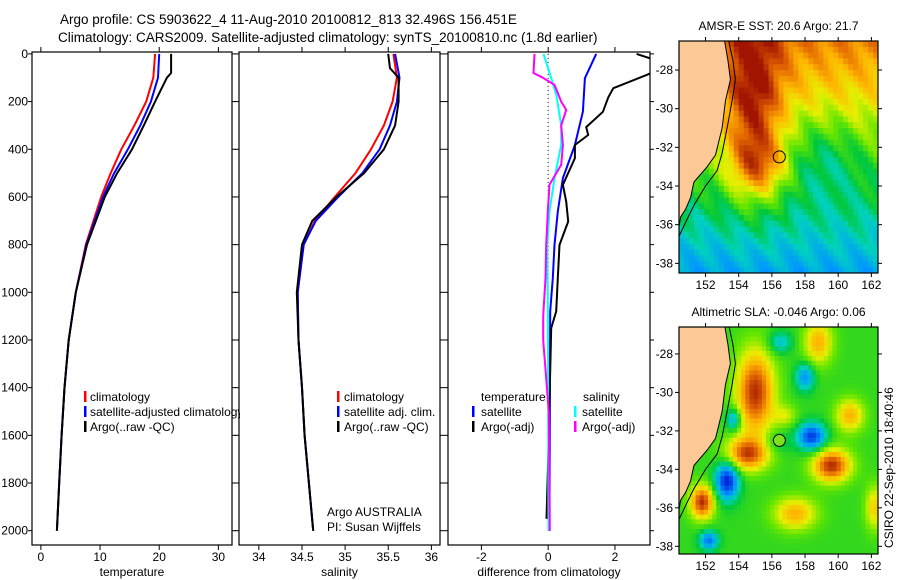 Image resolution: width=900 pixels, height=580 pixels. What do you see at coordinates (707, 139) in the screenshot?
I see `isobath-contour` at bounding box center [707, 139].